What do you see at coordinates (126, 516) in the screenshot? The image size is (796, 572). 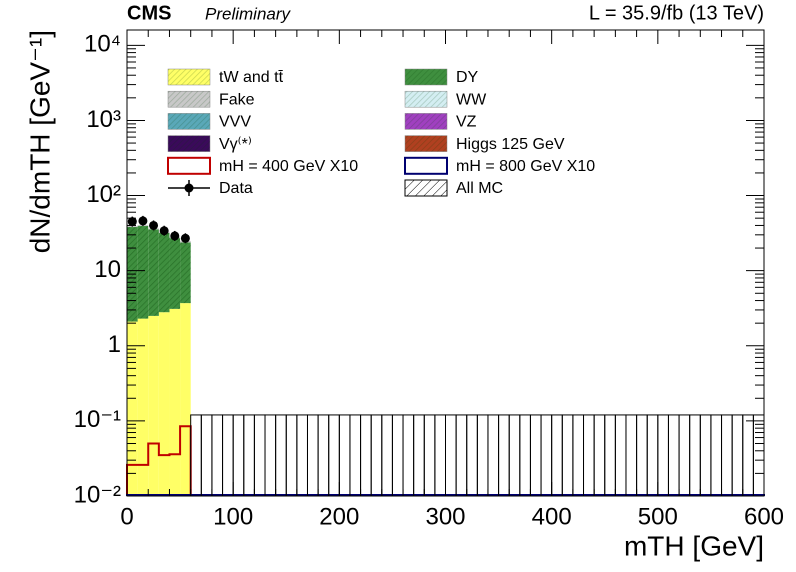 I see `x-tick-label: 0` at bounding box center [126, 516].